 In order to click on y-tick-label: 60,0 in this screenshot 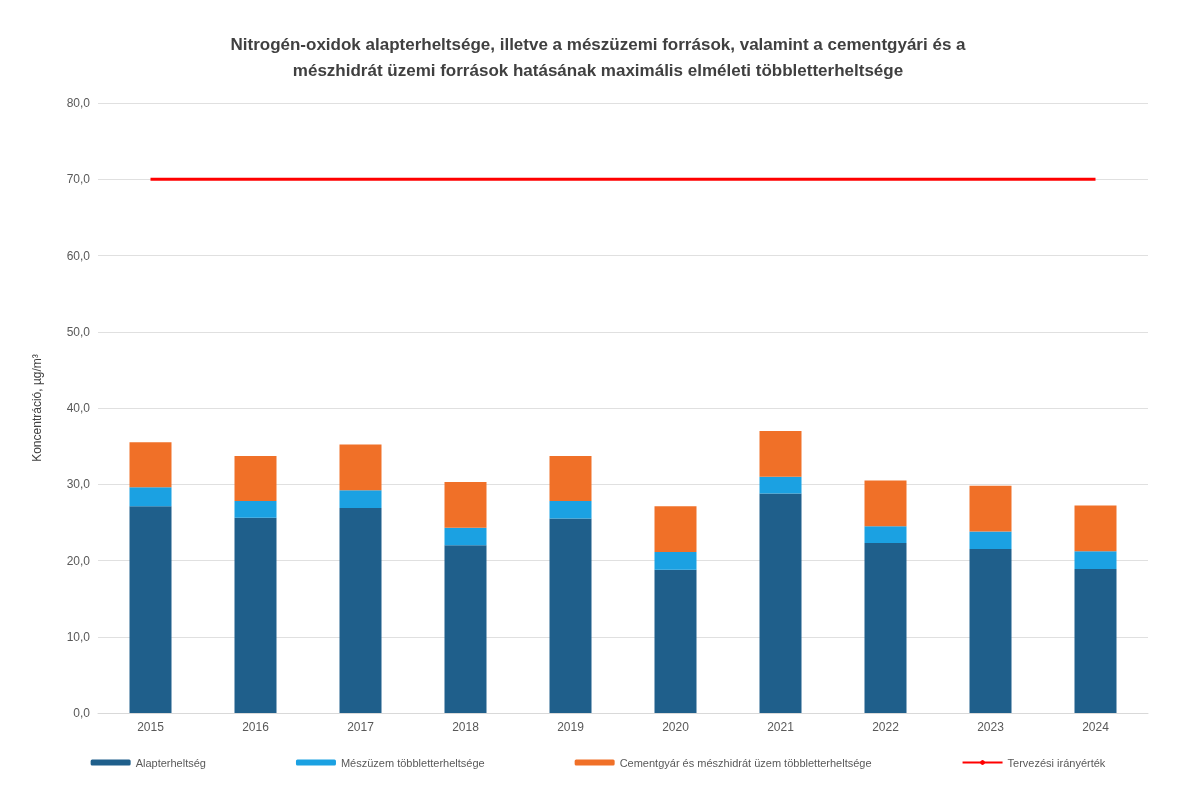, I will do `click(78, 255)`.